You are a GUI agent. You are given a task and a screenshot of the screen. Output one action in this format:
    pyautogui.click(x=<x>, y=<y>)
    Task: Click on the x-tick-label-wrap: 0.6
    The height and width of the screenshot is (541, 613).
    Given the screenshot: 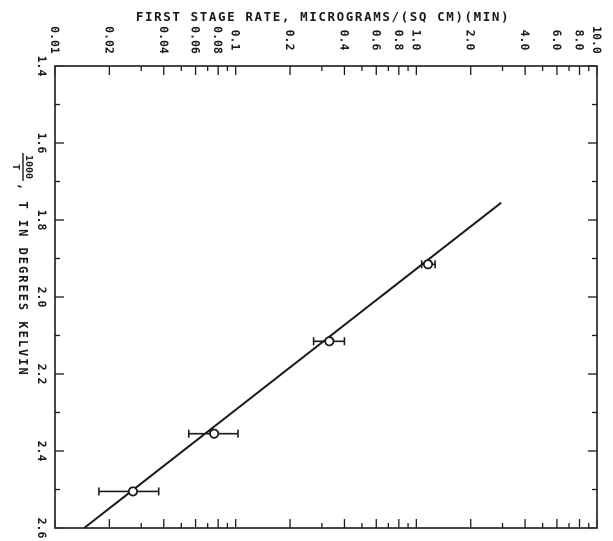 What is the action you would take?
    pyautogui.click(x=376, y=40)
    